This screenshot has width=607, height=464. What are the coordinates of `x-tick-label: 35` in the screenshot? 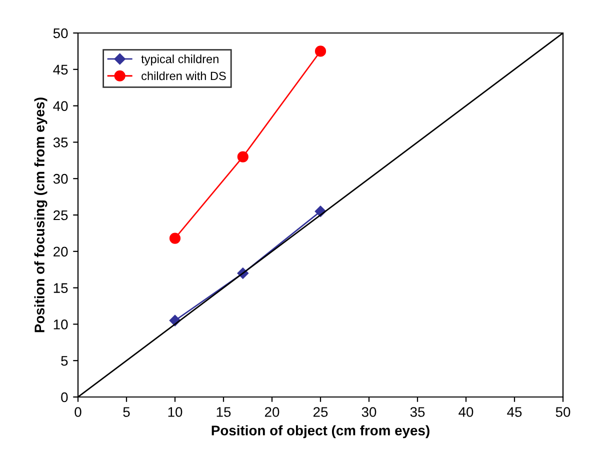 It's located at (417, 412).